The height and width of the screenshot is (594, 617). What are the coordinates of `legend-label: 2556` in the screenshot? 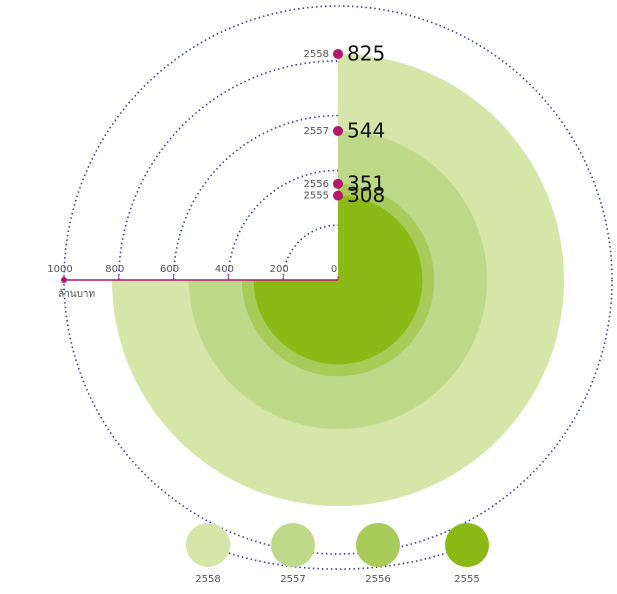 It's located at (377, 579).